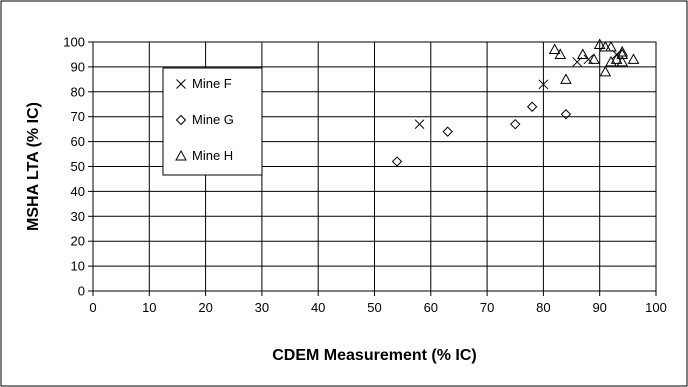 The width and height of the screenshot is (688, 387). What do you see at coordinates (92, 307) in the screenshot?
I see `x-tick-label: 0` at bounding box center [92, 307].